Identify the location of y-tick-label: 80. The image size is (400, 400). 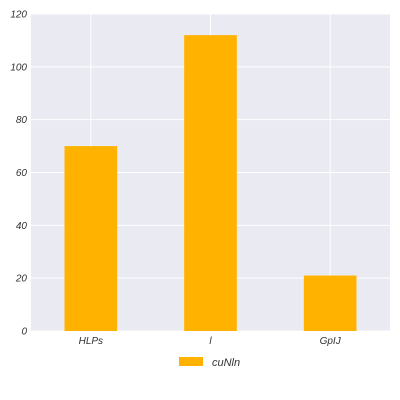
(22, 120).